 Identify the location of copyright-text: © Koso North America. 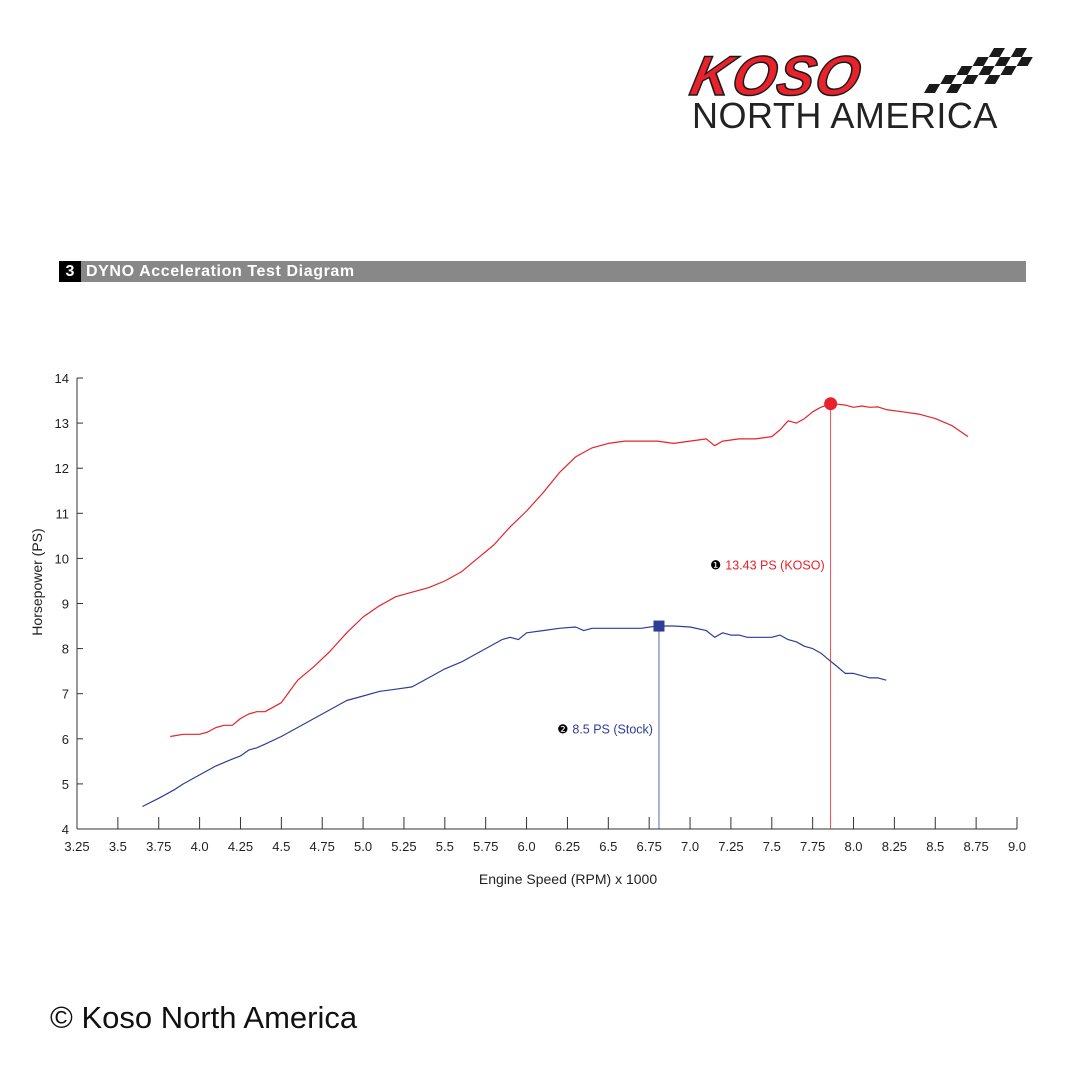
(204, 1017).